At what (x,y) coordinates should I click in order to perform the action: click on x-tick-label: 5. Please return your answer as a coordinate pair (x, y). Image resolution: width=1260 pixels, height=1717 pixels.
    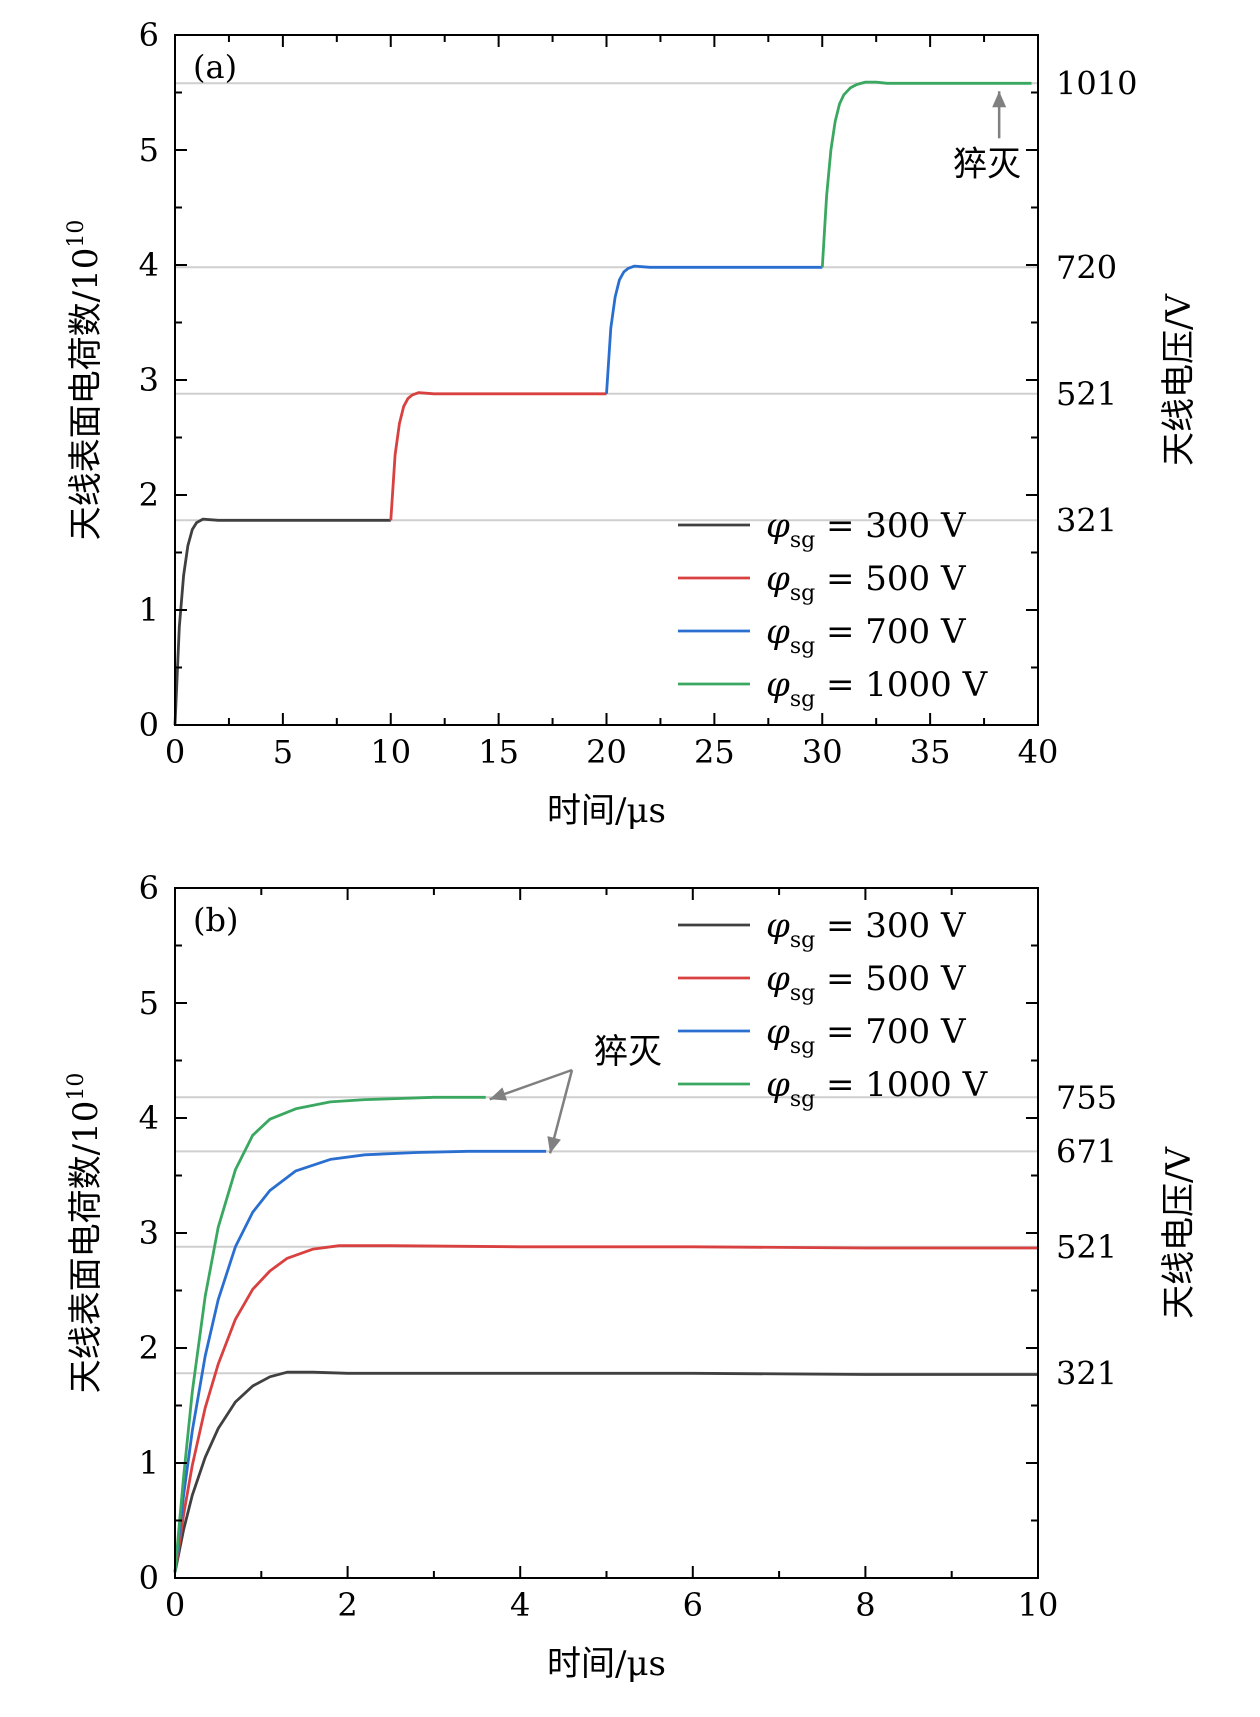
    Looking at the image, I should click on (283, 752).